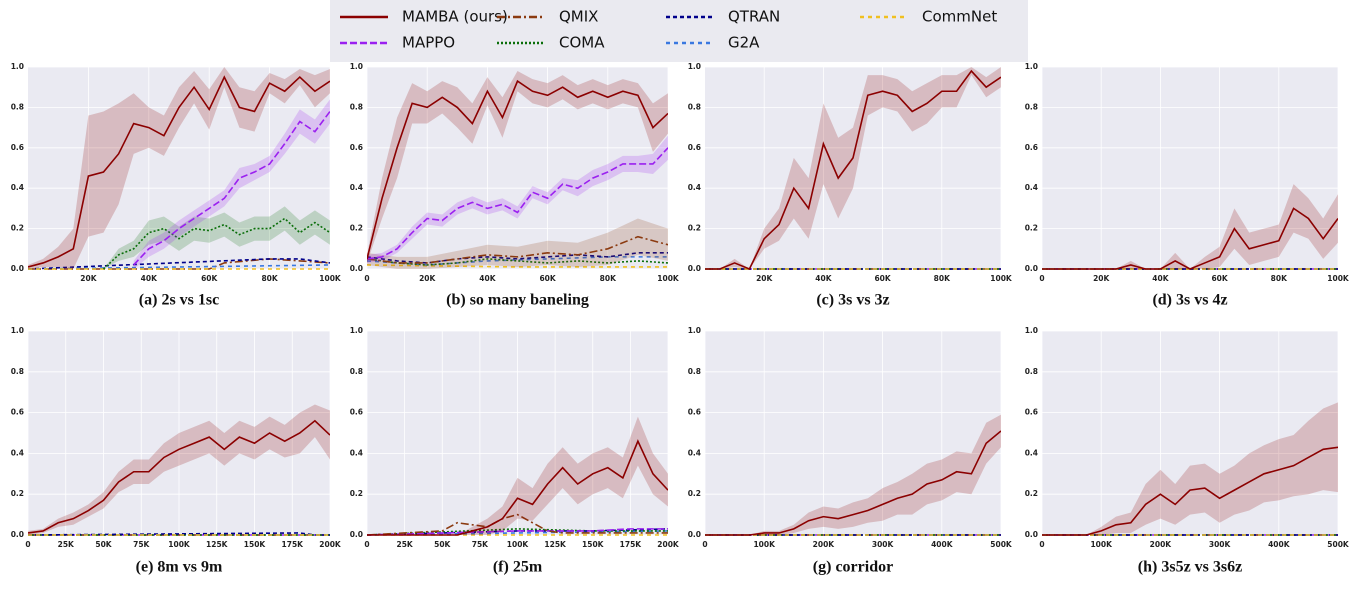 The width and height of the screenshot is (1357, 592). Describe the element at coordinates (517, 300) in the screenshot. I see `panel-caption: (b) so many baneling` at that location.